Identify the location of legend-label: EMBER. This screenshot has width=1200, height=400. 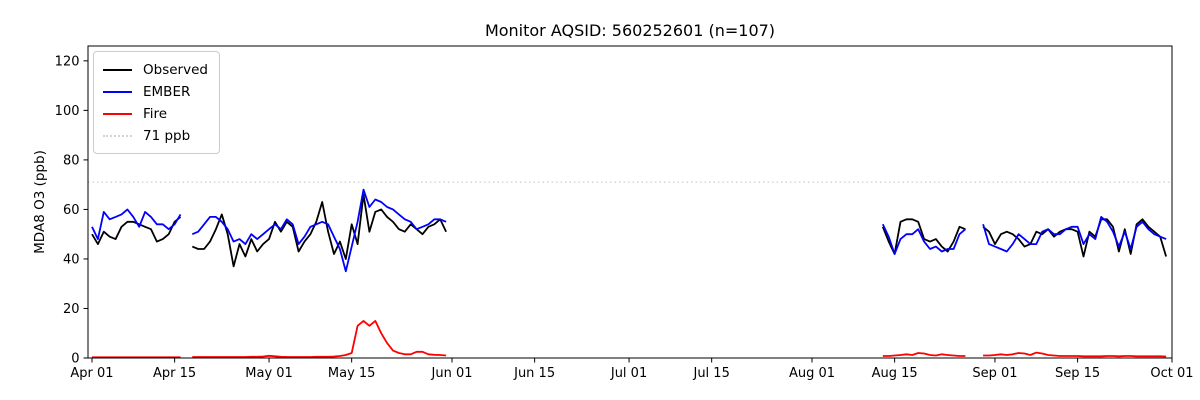
(167, 92).